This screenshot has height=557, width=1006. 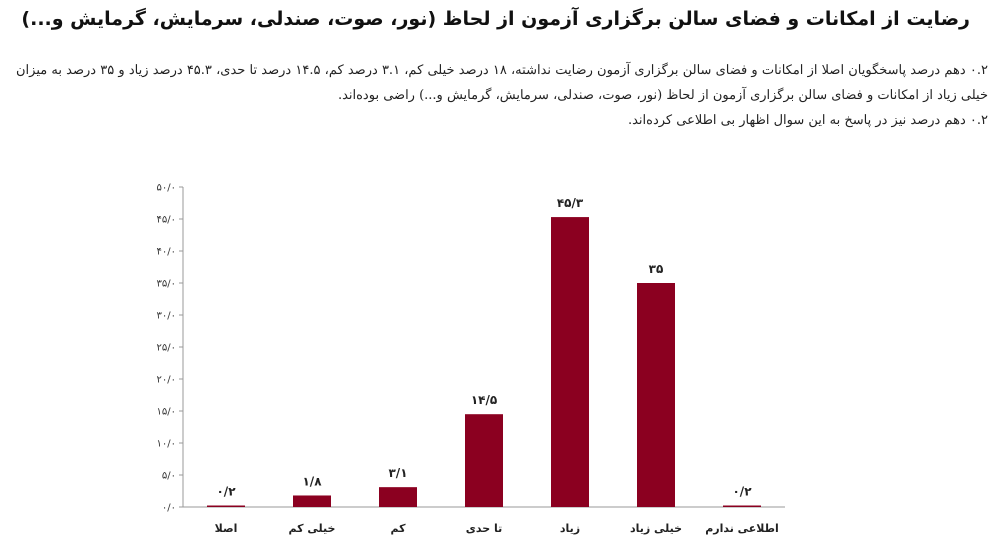 What do you see at coordinates (166, 252) in the screenshot?
I see `y-tick-label: ۴۰/۰` at bounding box center [166, 252].